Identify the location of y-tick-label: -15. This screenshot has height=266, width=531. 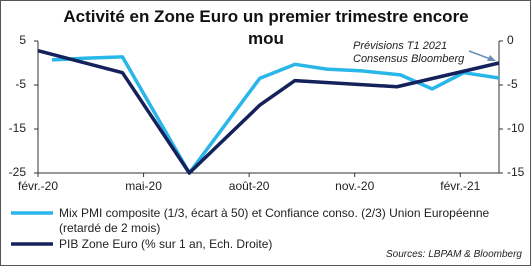
(18, 128).